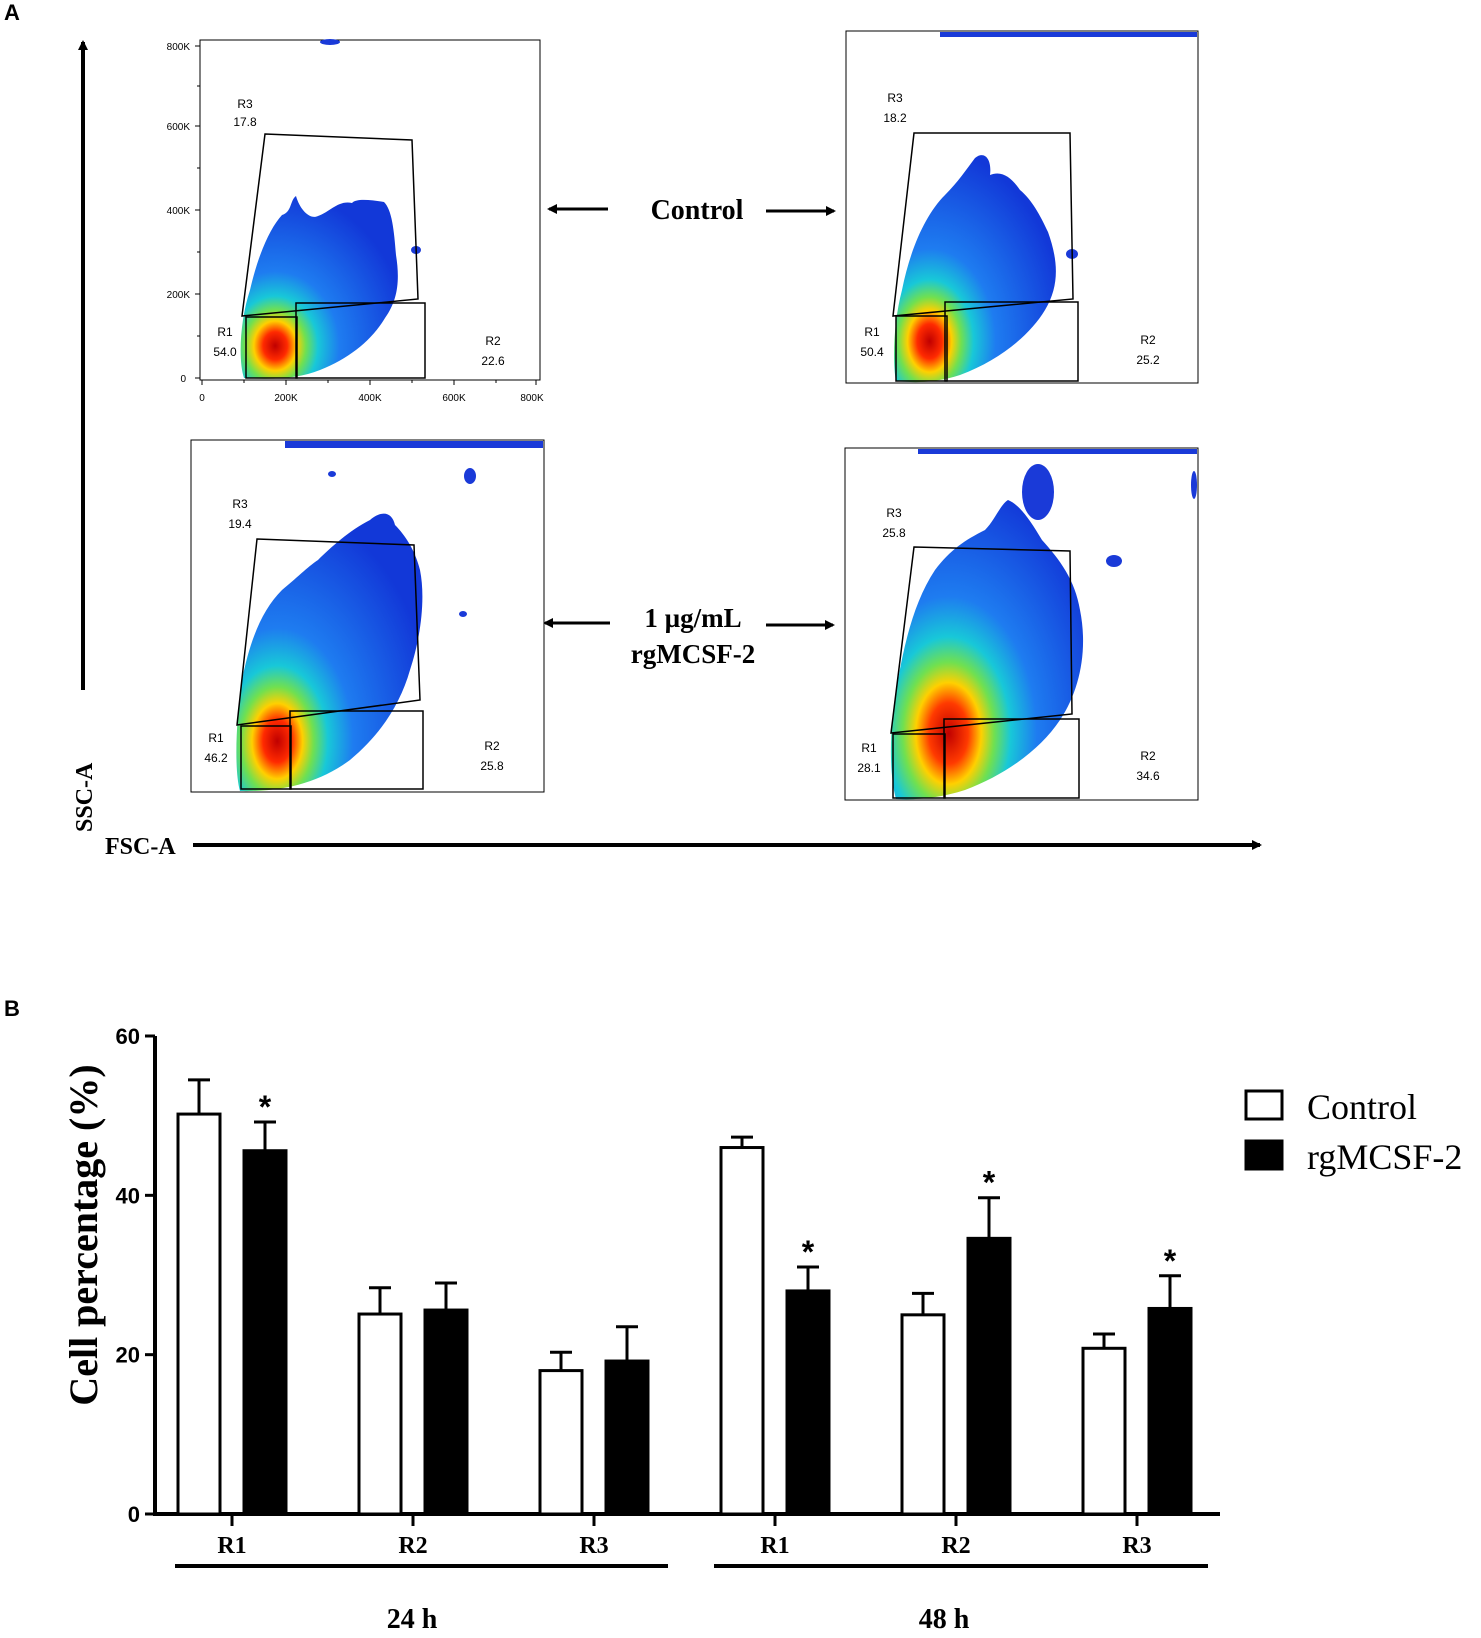 The height and width of the screenshot is (1638, 1481). Describe the element at coordinates (12, 12) in the screenshot. I see `panel-a-label: A` at that location.